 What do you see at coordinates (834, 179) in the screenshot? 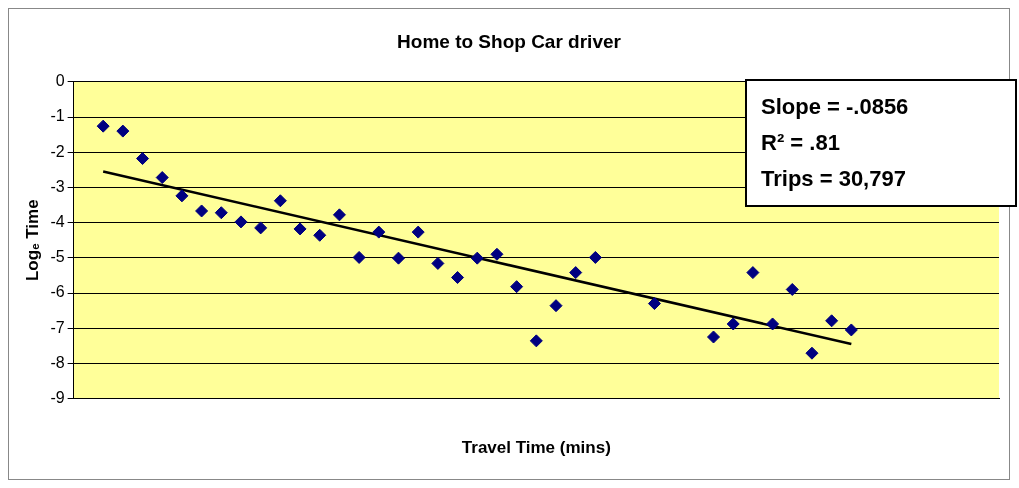
I see `annotation: Trips = 30,797` at bounding box center [834, 179].